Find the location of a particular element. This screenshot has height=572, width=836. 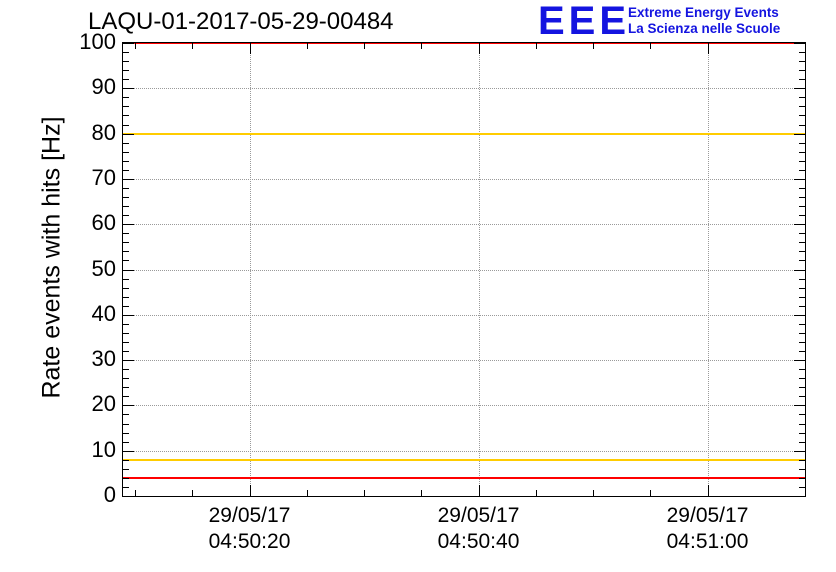

x-axis-tick-label: 29/05/17 04:51:00 is located at coordinates (708, 529).